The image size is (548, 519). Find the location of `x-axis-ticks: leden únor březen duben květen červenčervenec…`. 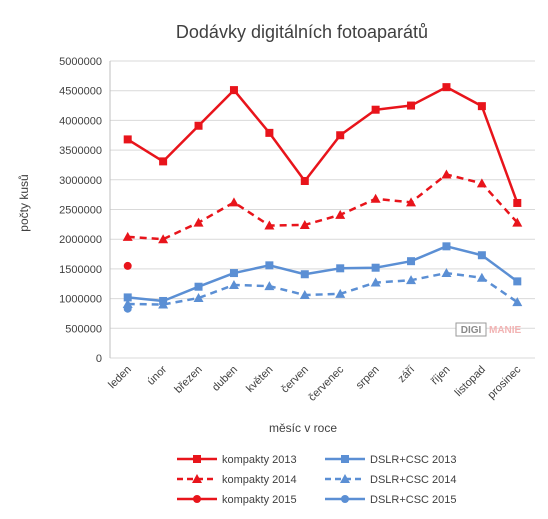

x-axis-ticks: leden únor březen duben květen červenčervenec… is located at coordinates (314, 383).